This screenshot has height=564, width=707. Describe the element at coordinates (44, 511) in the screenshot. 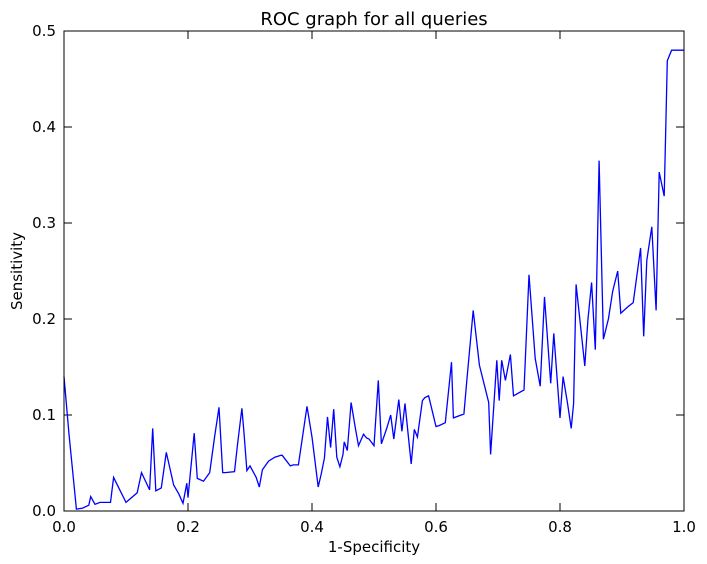

I see `y-tick-label: 0.0` at that location.